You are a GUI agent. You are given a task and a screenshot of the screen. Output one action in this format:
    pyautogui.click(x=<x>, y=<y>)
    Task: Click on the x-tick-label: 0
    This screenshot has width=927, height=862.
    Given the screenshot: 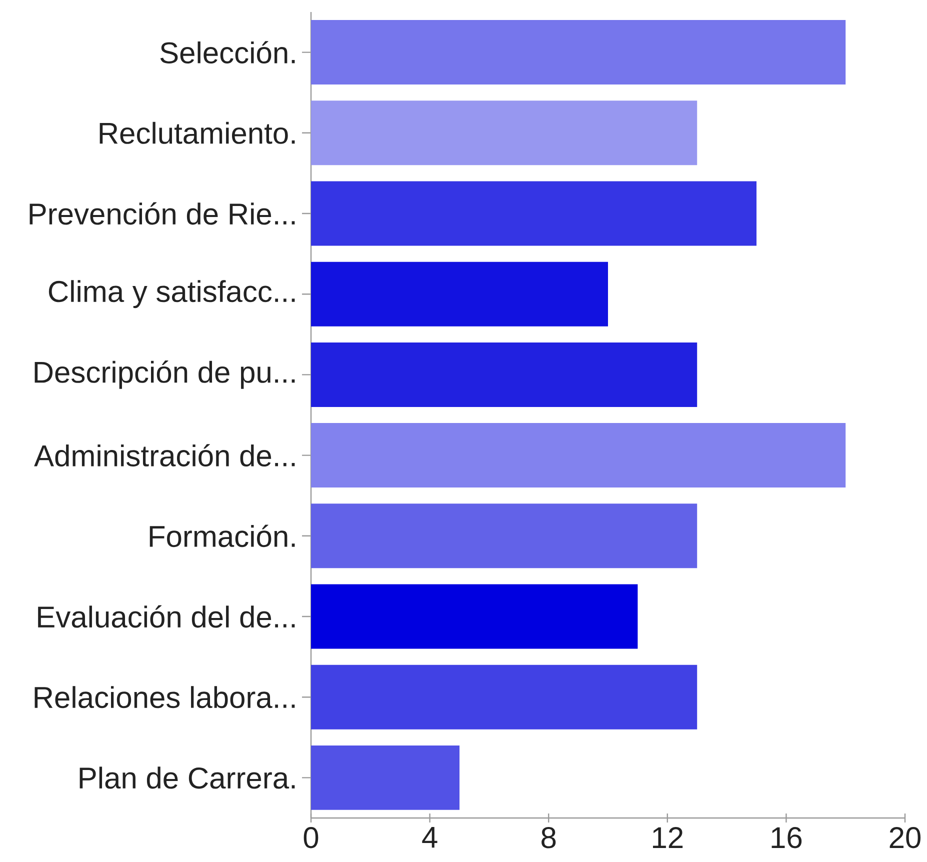 What is the action you would take?
    pyautogui.click(x=311, y=837)
    